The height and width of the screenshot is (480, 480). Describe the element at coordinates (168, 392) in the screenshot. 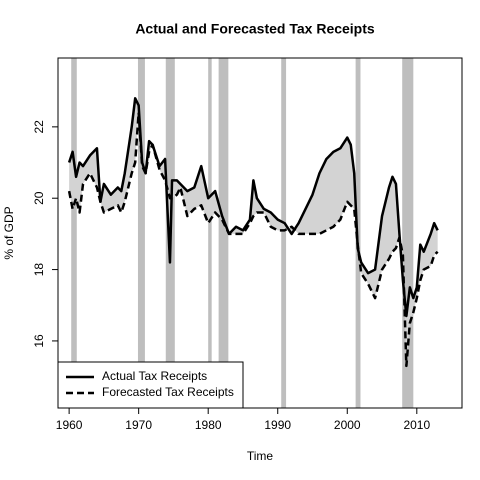

I see `legend-label: Forecasted Tax Receipts` at that location.